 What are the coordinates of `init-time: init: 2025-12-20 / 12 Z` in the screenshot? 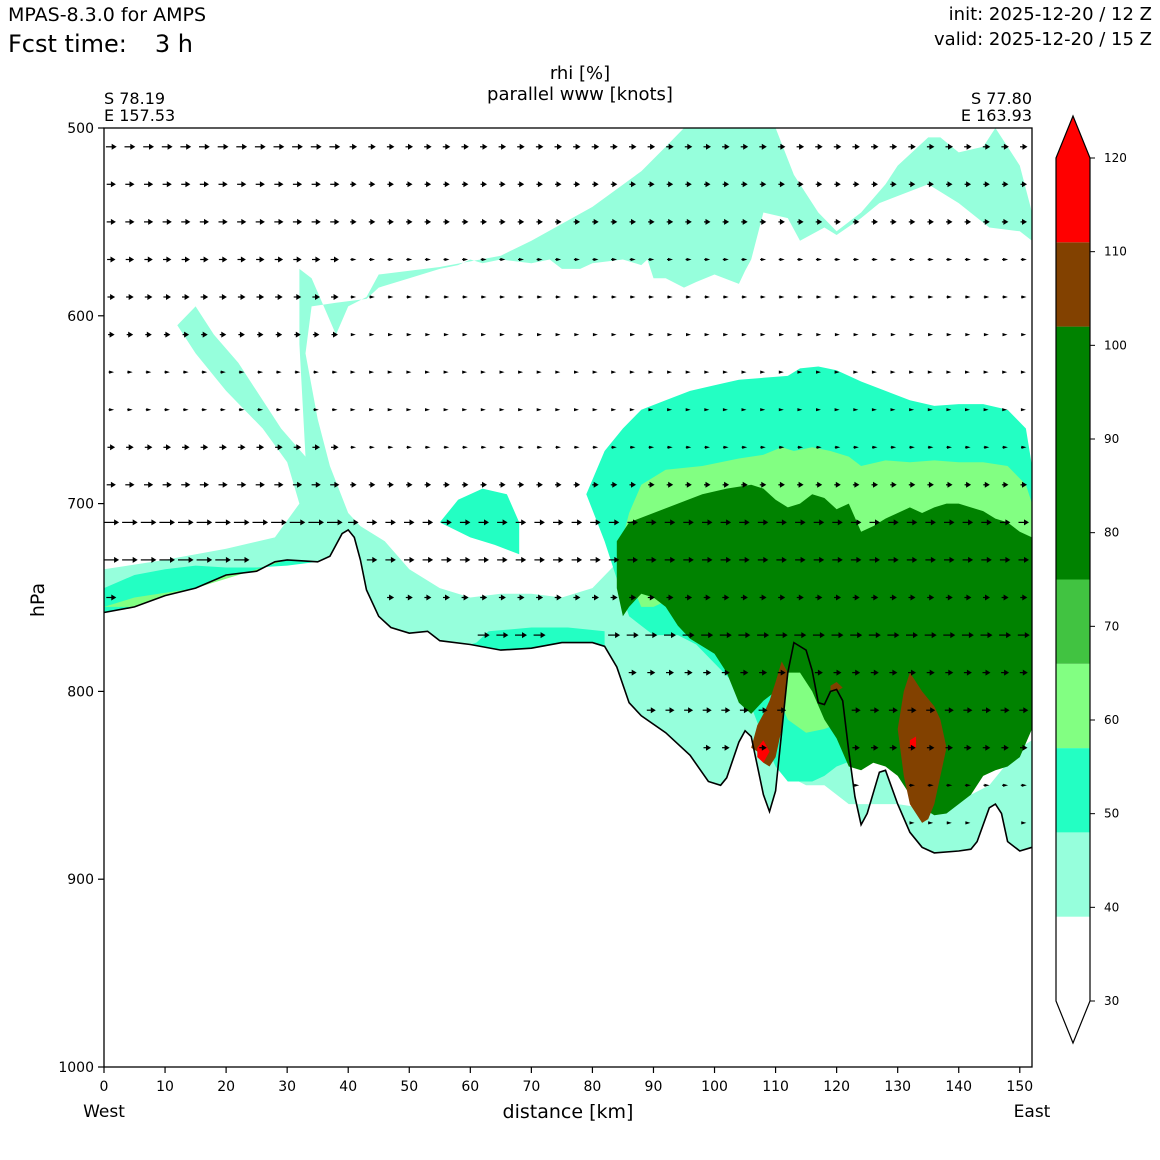 It's located at (1050, 14).